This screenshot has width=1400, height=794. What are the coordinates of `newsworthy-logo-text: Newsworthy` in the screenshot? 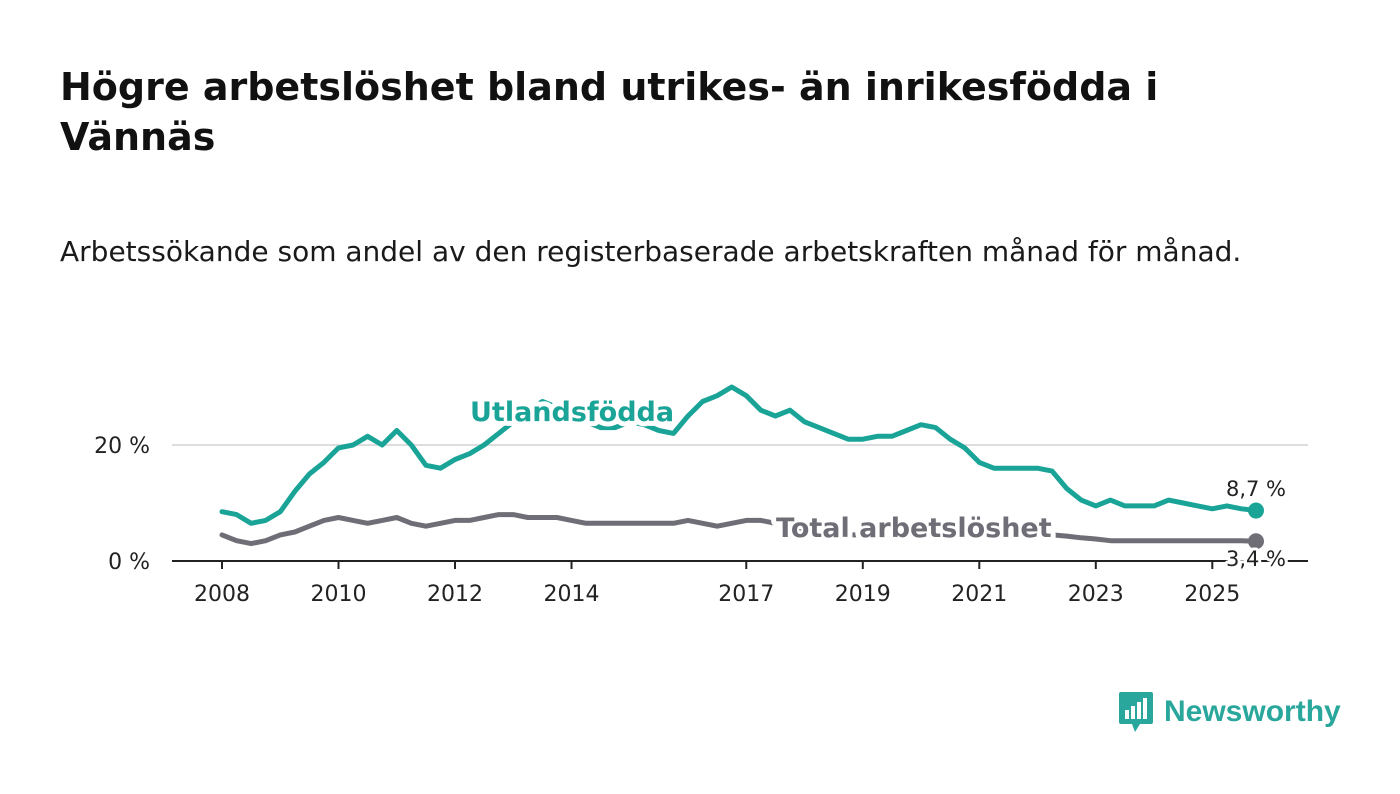 It's located at (1252, 711).